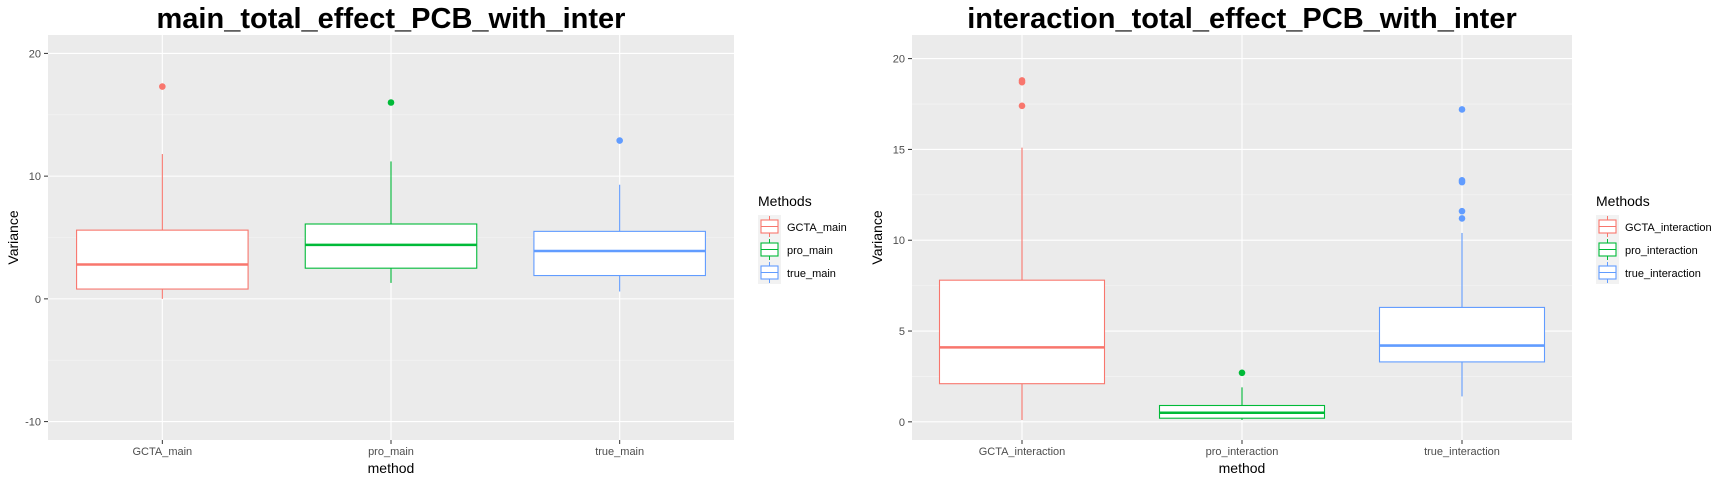 The height and width of the screenshot is (480, 1728). Describe the element at coordinates (1022, 452) in the screenshot. I see `x-tick-label: GCTA_interaction` at that location.